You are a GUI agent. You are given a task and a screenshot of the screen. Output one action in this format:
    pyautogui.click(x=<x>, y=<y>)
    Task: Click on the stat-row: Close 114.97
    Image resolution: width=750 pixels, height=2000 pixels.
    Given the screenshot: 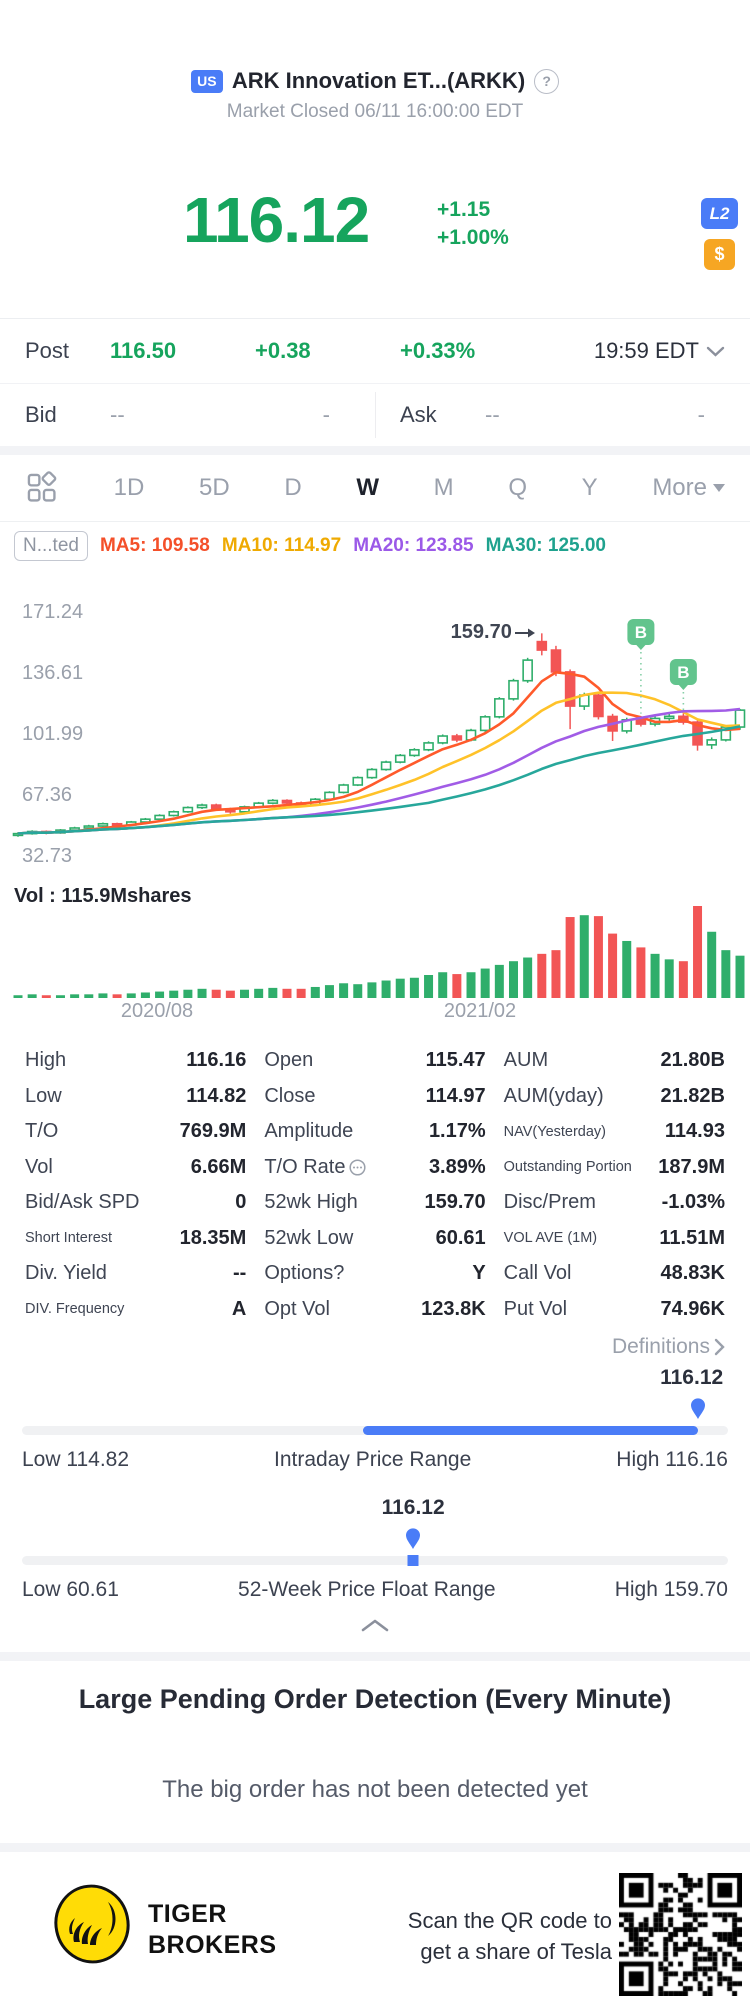 What is the action you would take?
    pyautogui.click(x=374, y=1097)
    